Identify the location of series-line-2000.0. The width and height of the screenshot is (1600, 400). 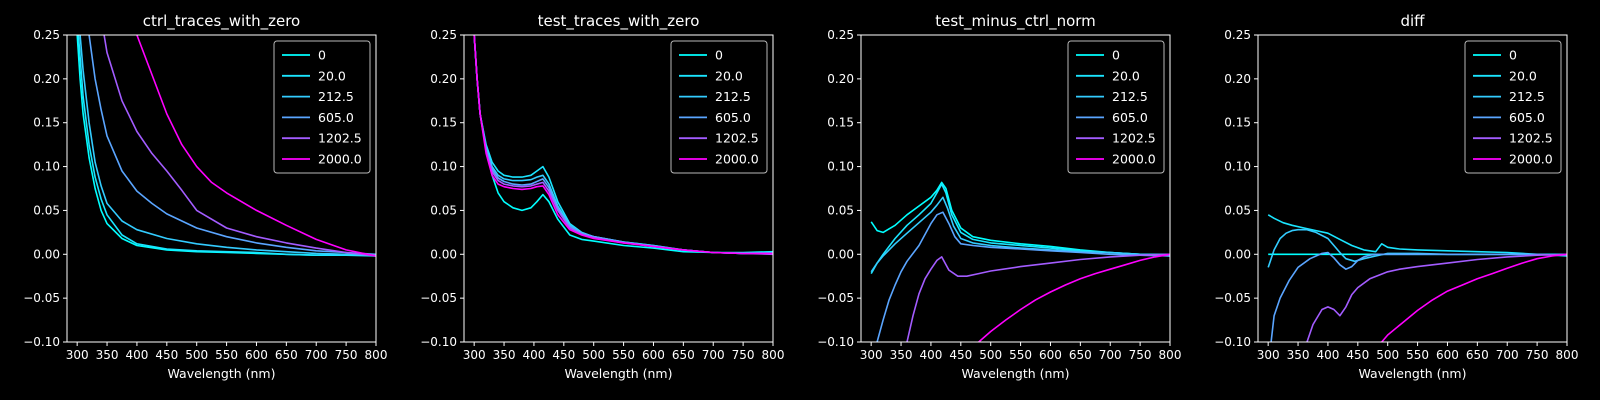
(1074, 297).